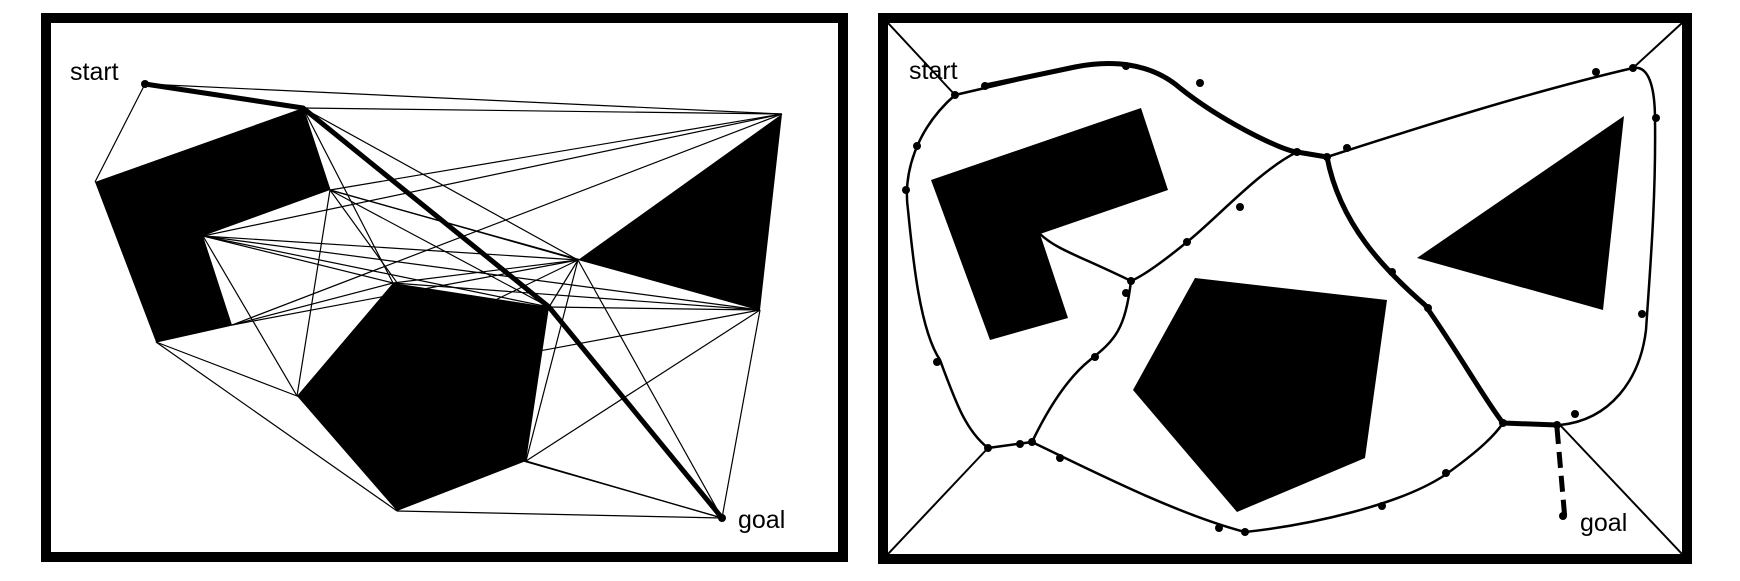  Describe the element at coordinates (212, 225) in the screenshot. I see `left-obstacle-quad` at that location.